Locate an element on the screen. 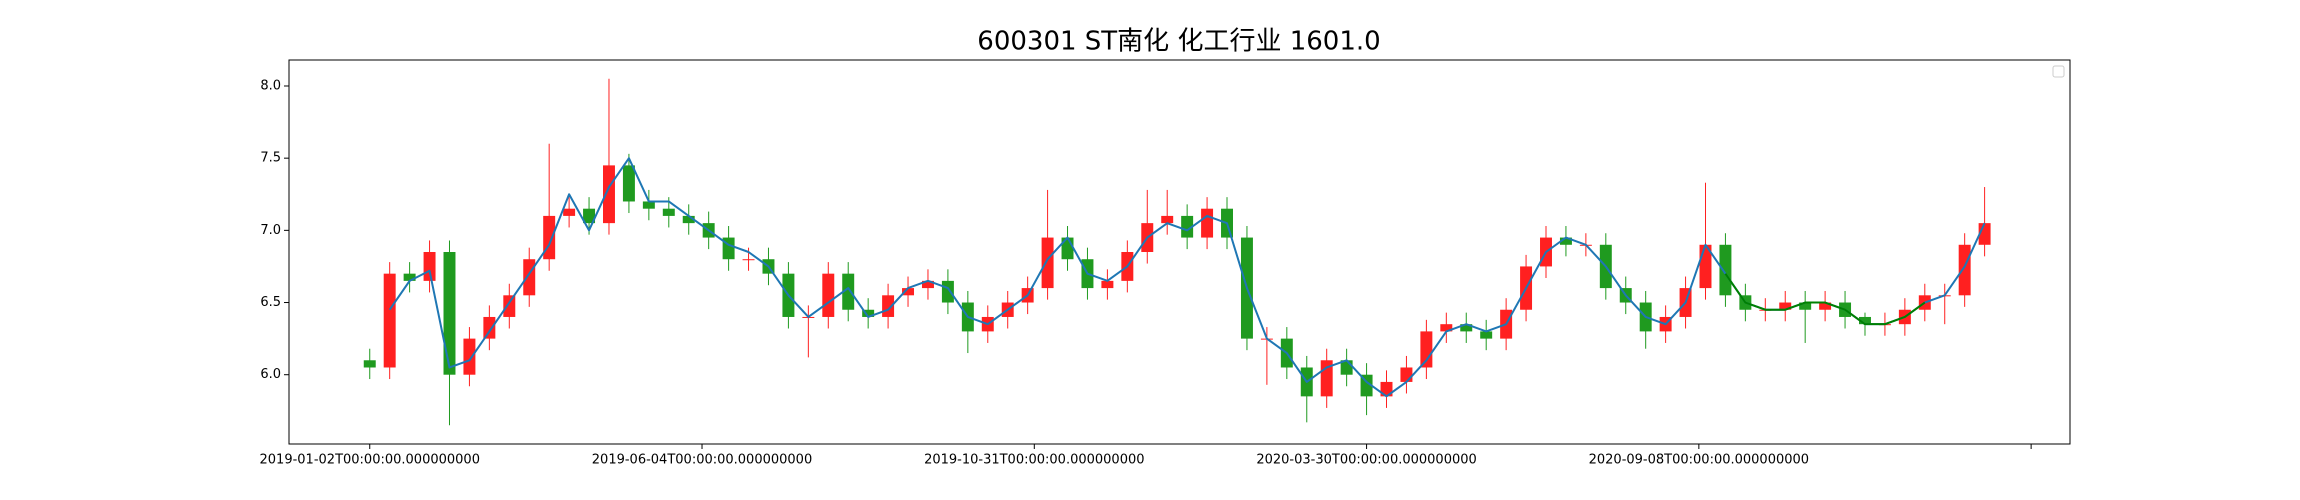 Image resolution: width=2300 pixels, height=500 pixels. x-tick-label: 2020-03-30T00:00:00.000000000 is located at coordinates (1366, 460).